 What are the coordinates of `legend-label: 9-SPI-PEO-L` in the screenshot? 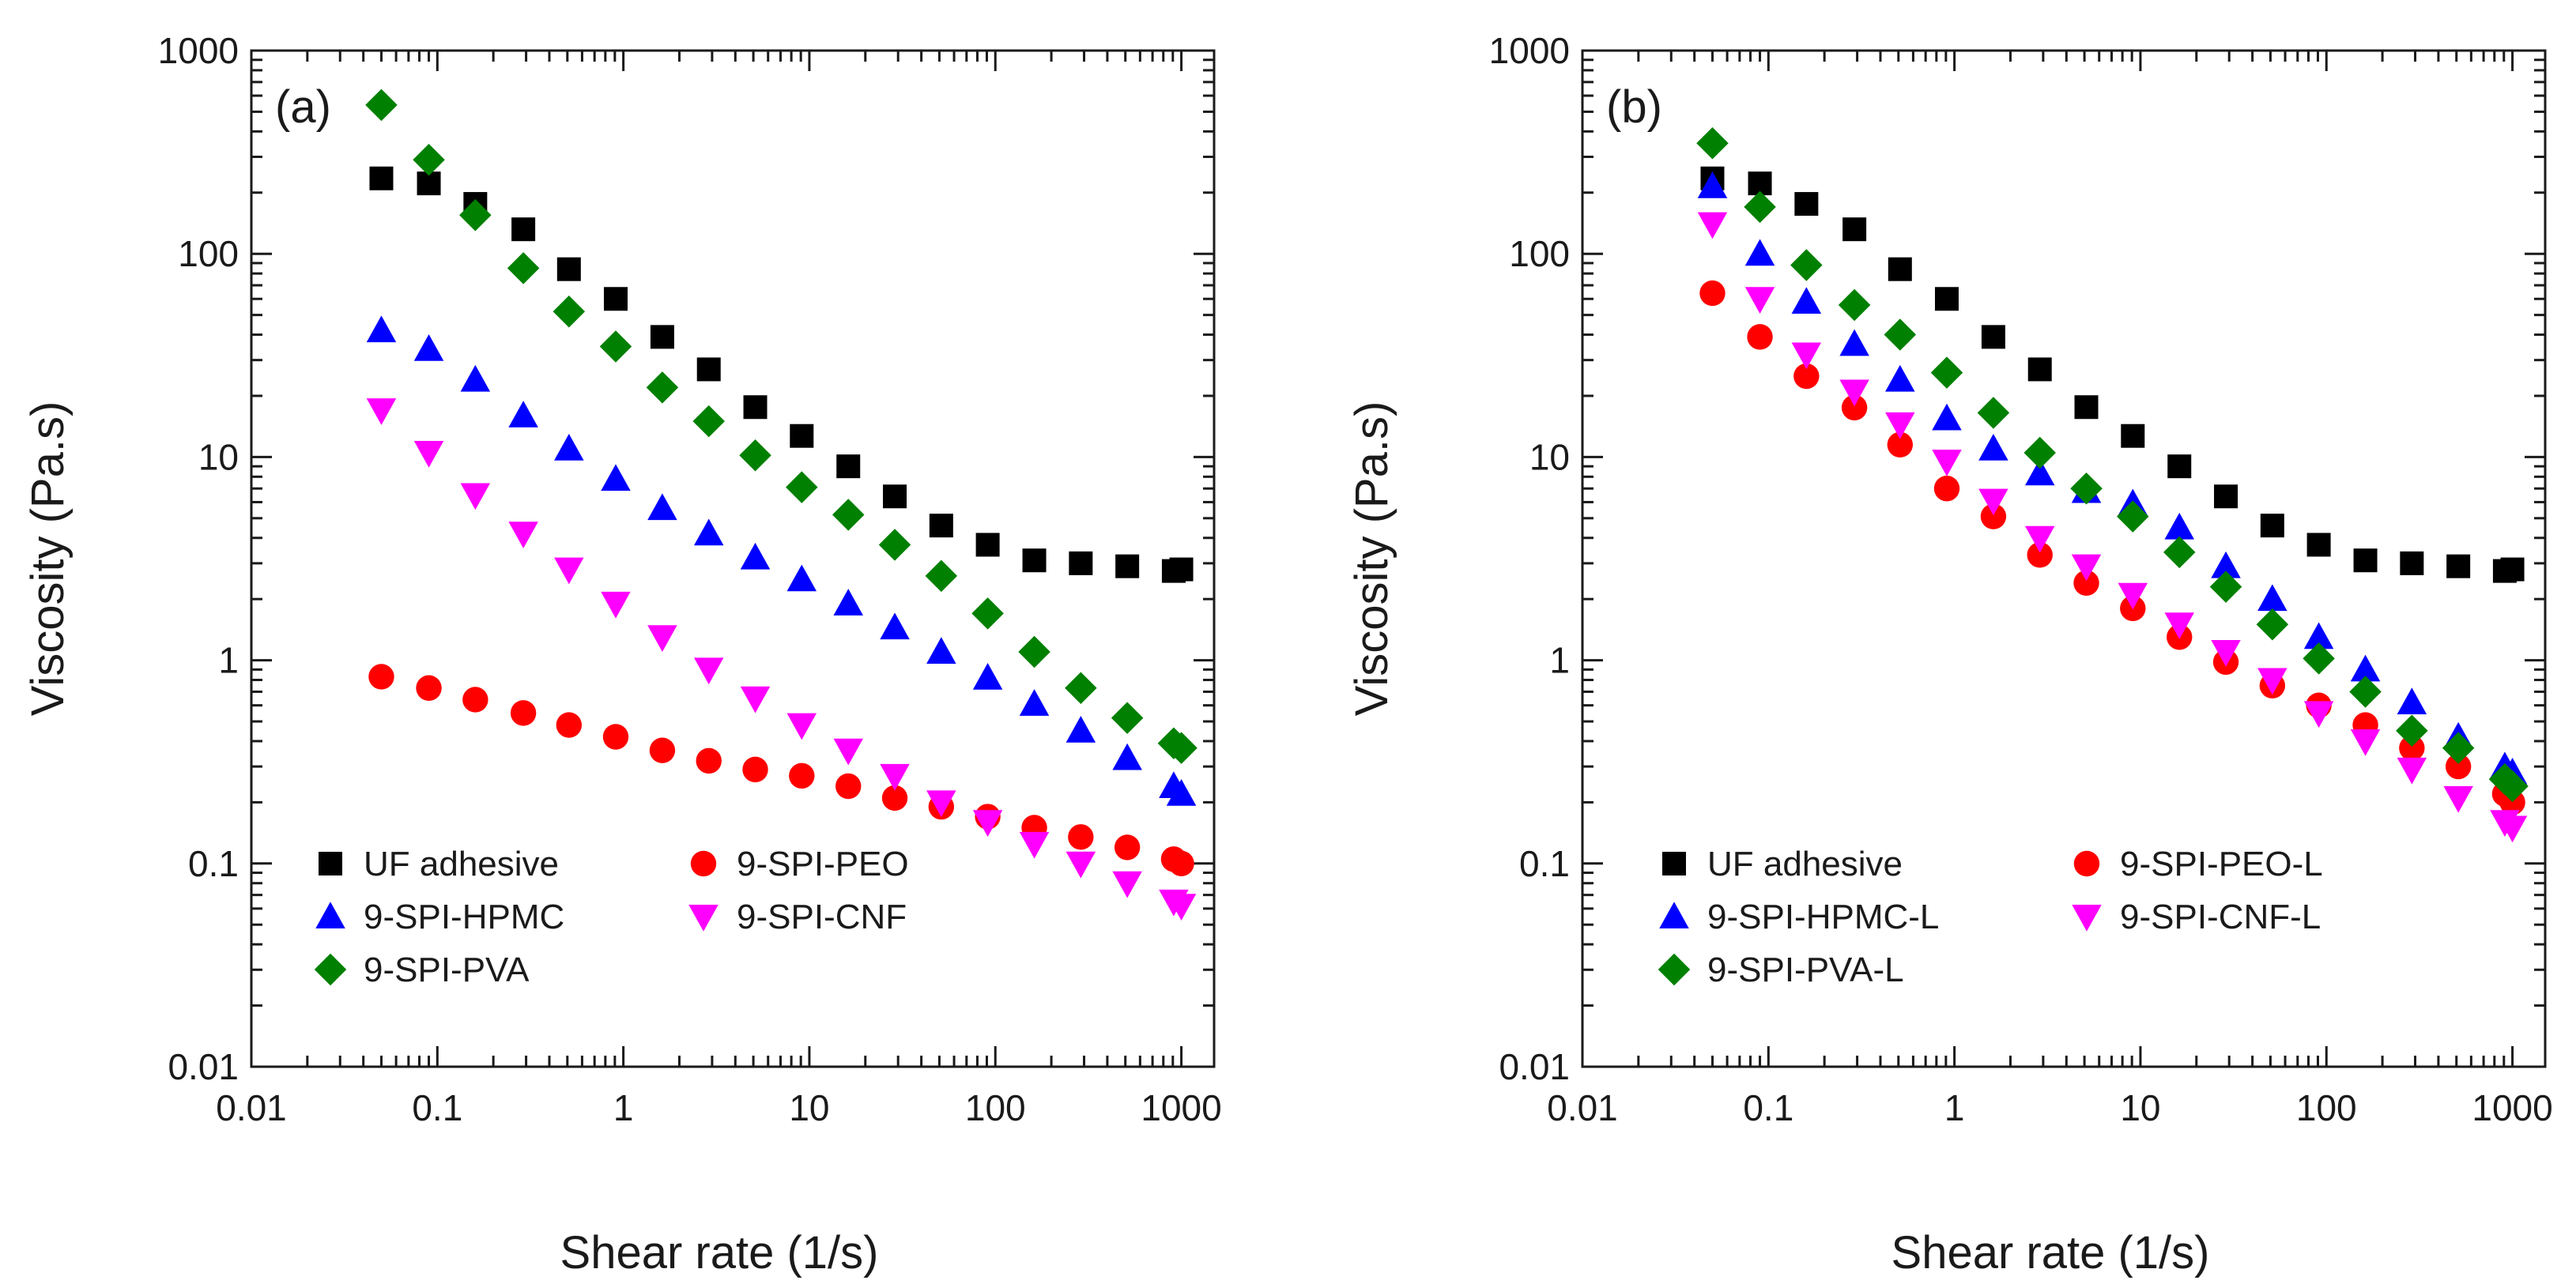 It's located at (2221, 864).